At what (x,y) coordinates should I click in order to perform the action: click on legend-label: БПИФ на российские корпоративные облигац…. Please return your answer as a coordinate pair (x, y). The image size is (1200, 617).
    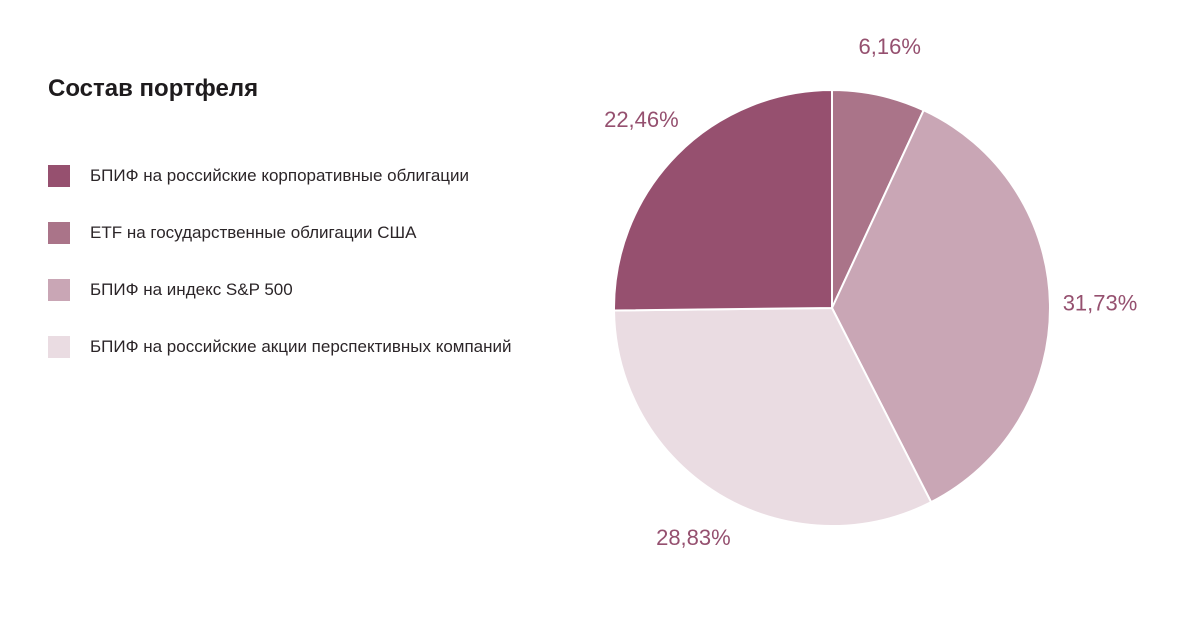
    Looking at the image, I should click on (280, 175).